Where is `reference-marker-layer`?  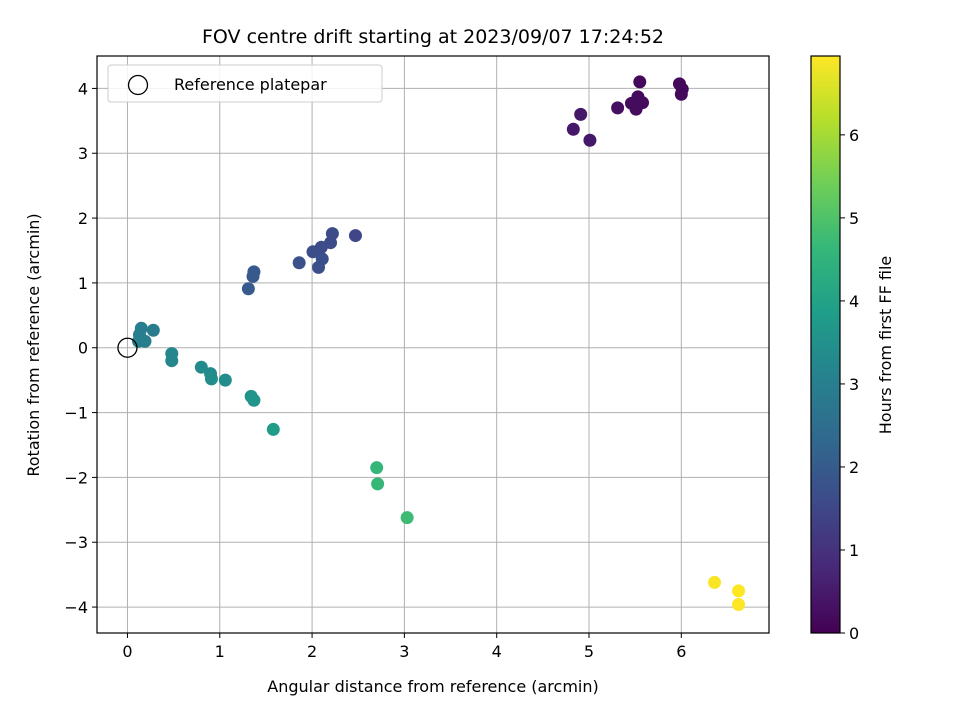
reference-marker-layer is located at coordinates (127, 347).